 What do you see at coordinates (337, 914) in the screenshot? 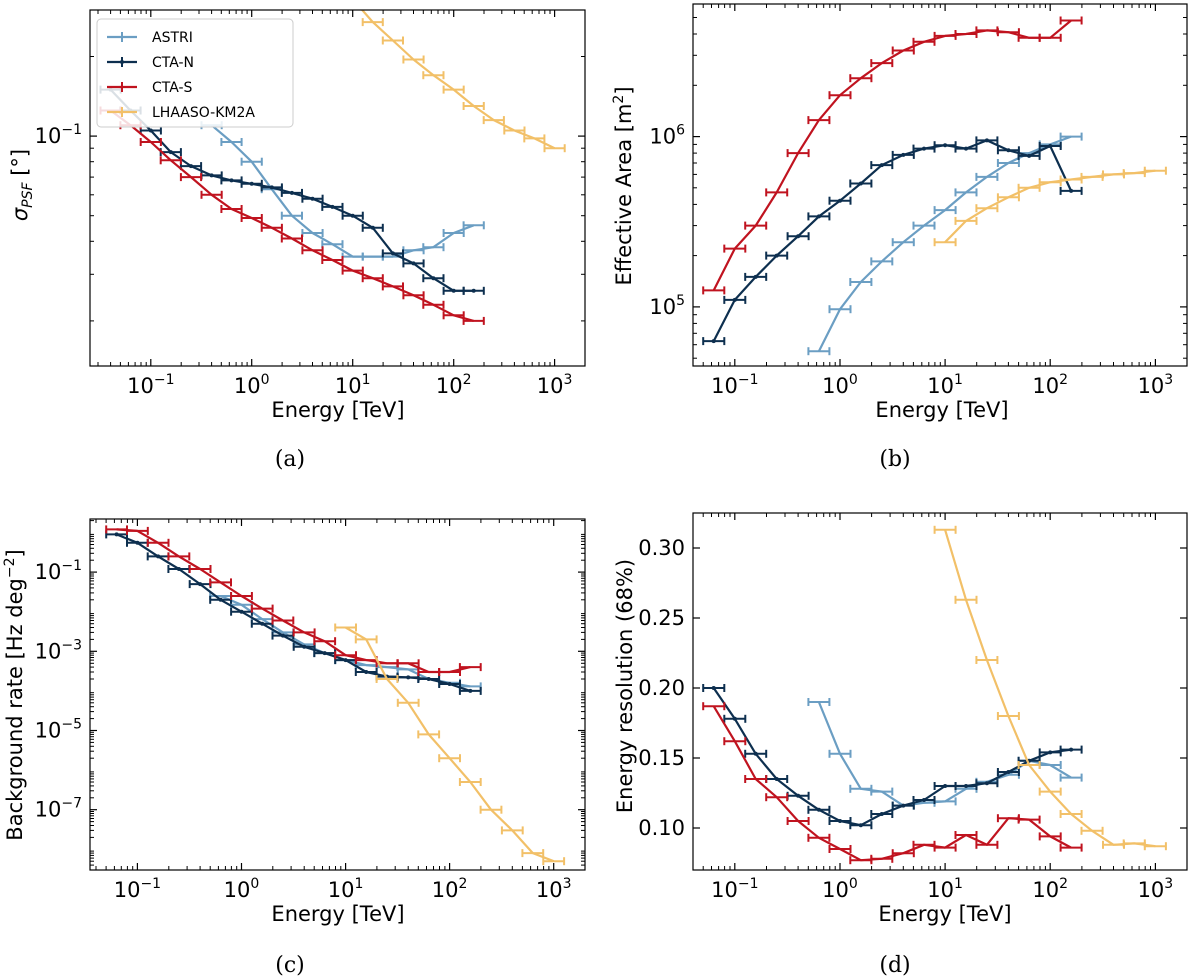
I see `panel-c-xlabel: Energy [TeV]` at bounding box center [337, 914].